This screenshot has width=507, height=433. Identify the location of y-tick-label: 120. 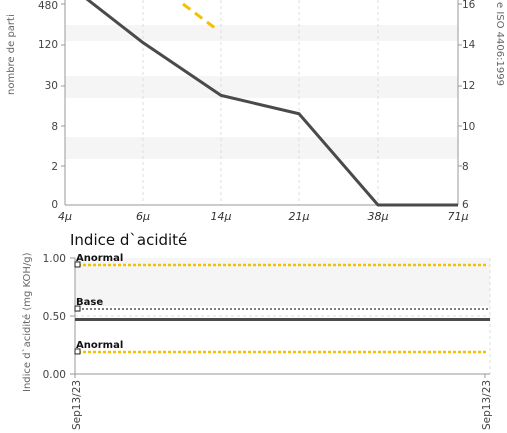
(48, 45).